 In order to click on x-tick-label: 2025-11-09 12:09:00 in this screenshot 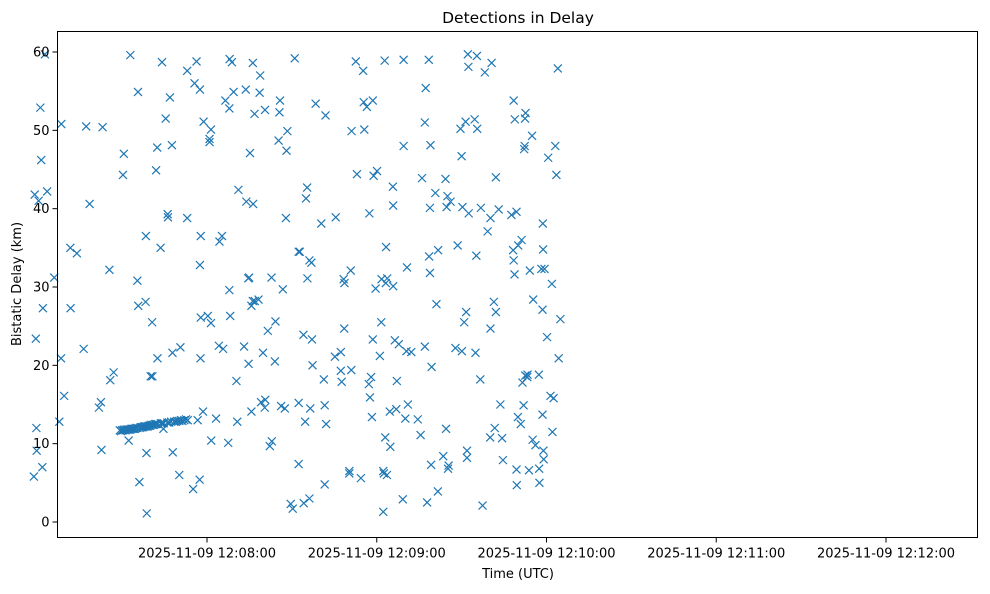, I will do `click(377, 554)`.